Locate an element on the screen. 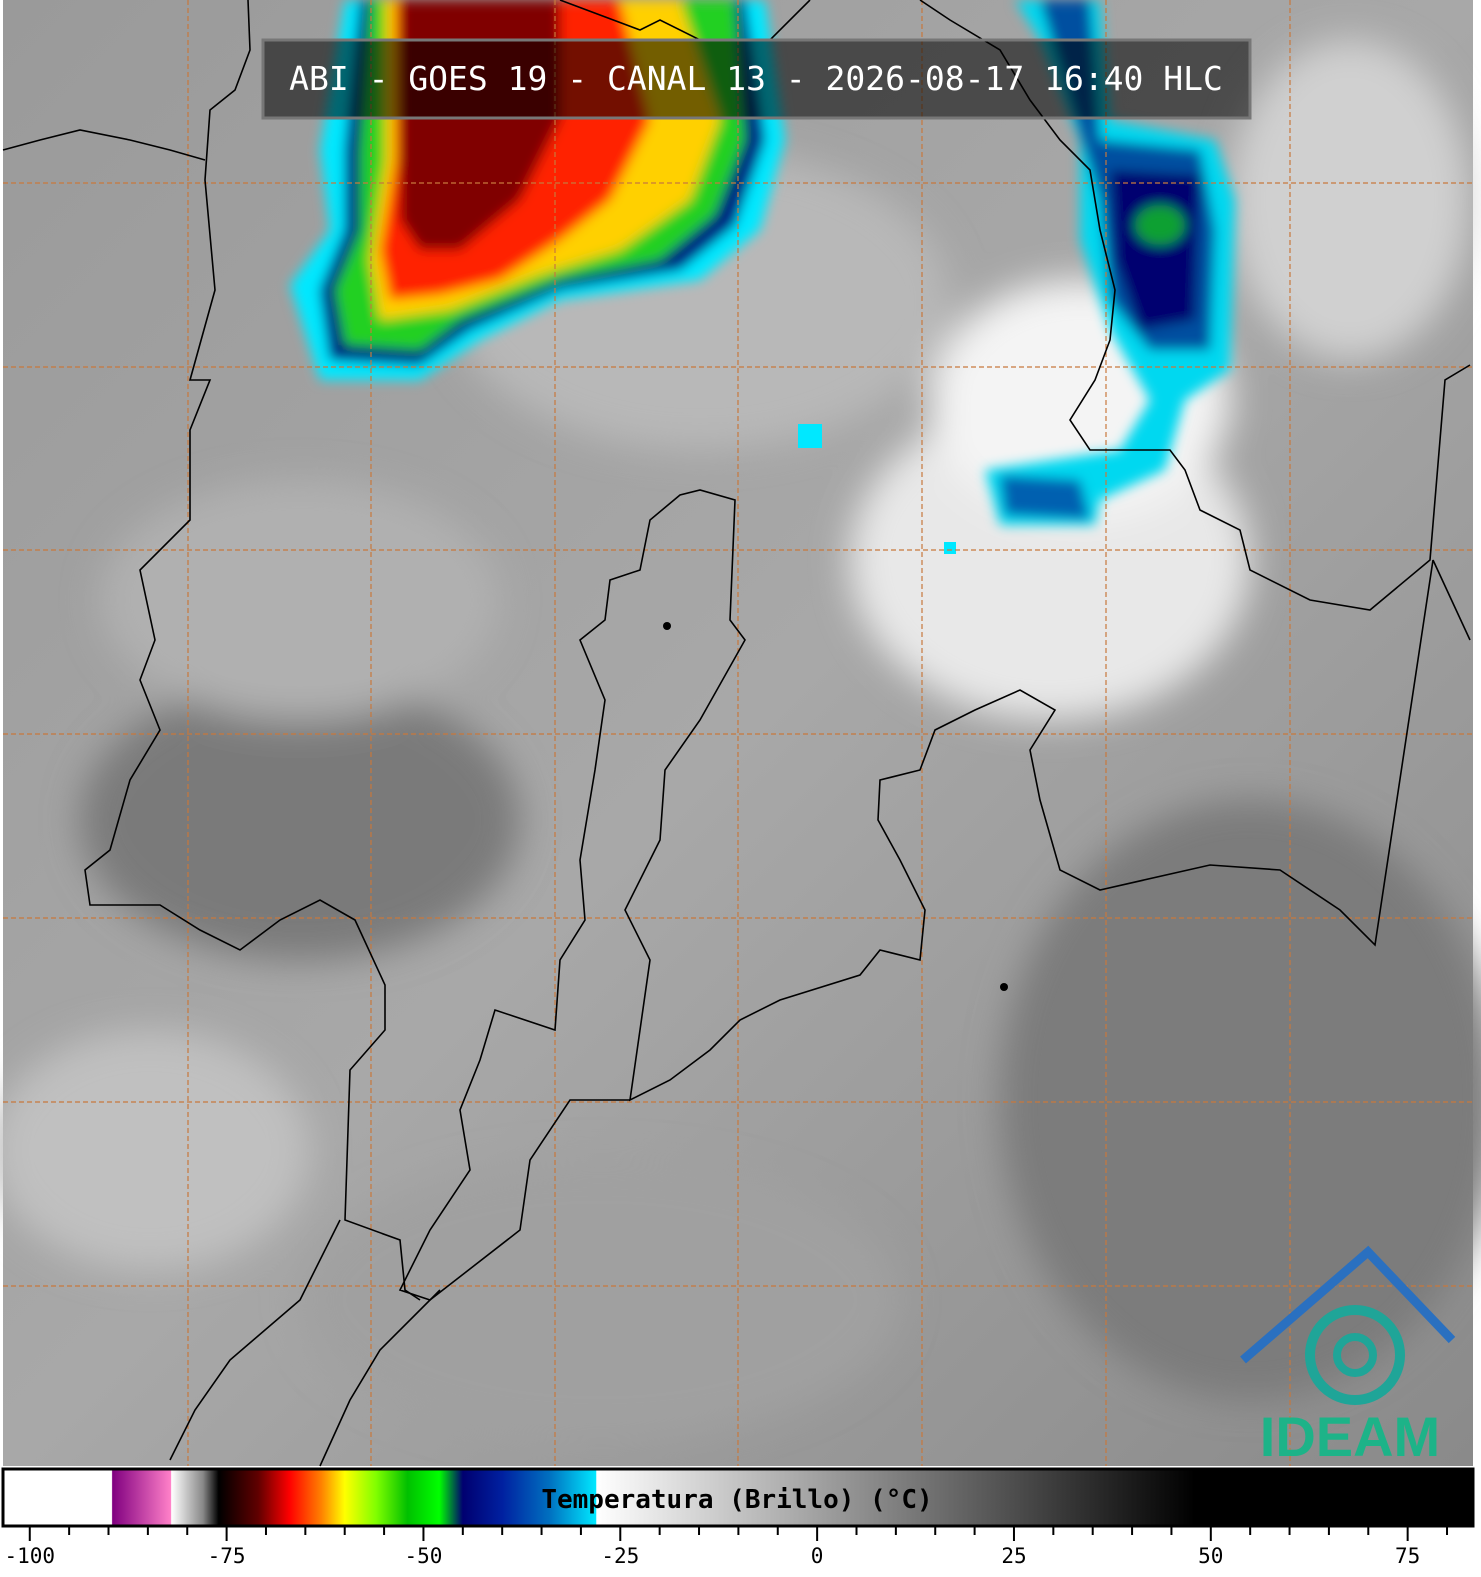  tick-label: 25 is located at coordinates (1013, 1556).